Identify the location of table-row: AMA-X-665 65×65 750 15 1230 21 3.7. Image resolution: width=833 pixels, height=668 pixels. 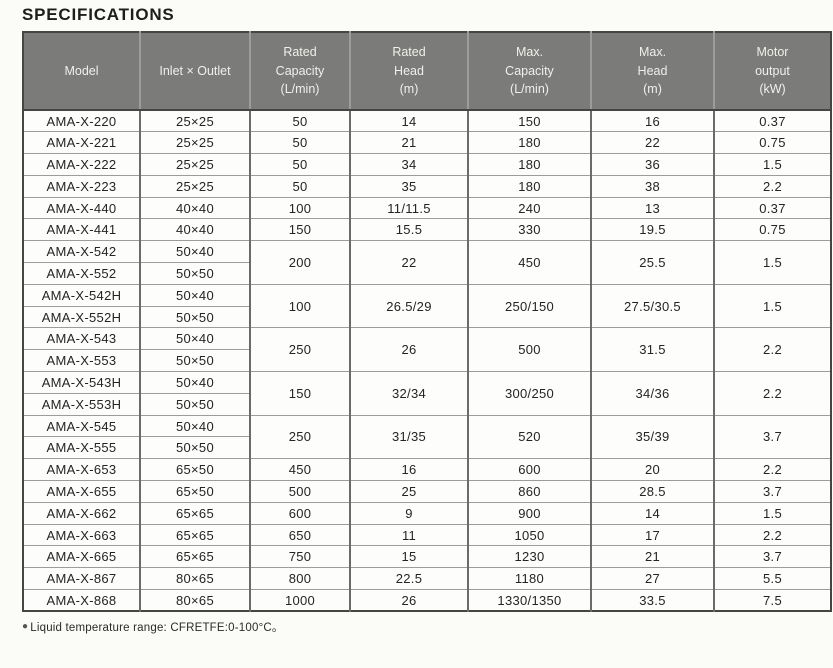
(427, 557).